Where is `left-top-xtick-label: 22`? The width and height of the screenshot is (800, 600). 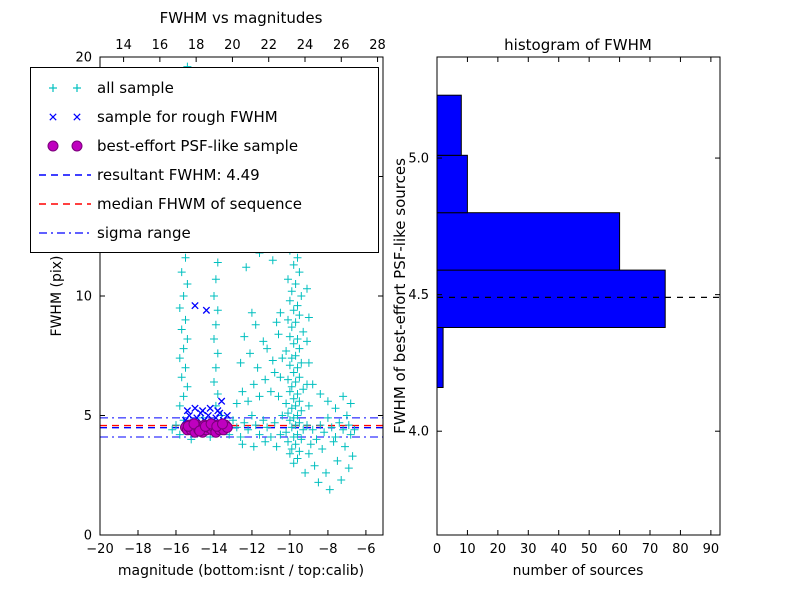 left-top-xtick-label: 22 is located at coordinates (268, 45).